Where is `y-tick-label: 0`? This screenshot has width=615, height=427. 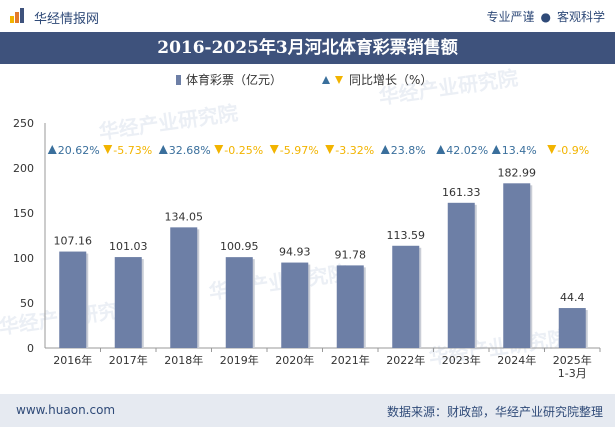
y-tick-label: 0 is located at coordinates (30, 348).